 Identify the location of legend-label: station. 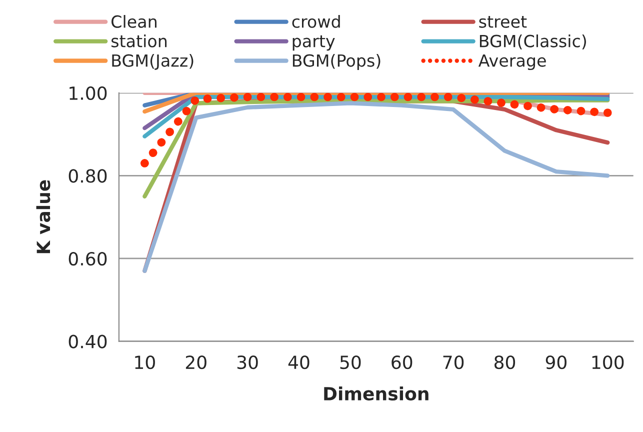
(139, 41).